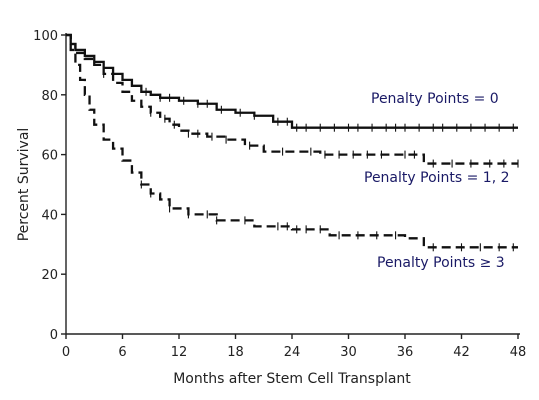 The width and height of the screenshot is (539, 400). Describe the element at coordinates (66, 352) in the screenshot. I see `x-tick-label-0: 0` at that location.